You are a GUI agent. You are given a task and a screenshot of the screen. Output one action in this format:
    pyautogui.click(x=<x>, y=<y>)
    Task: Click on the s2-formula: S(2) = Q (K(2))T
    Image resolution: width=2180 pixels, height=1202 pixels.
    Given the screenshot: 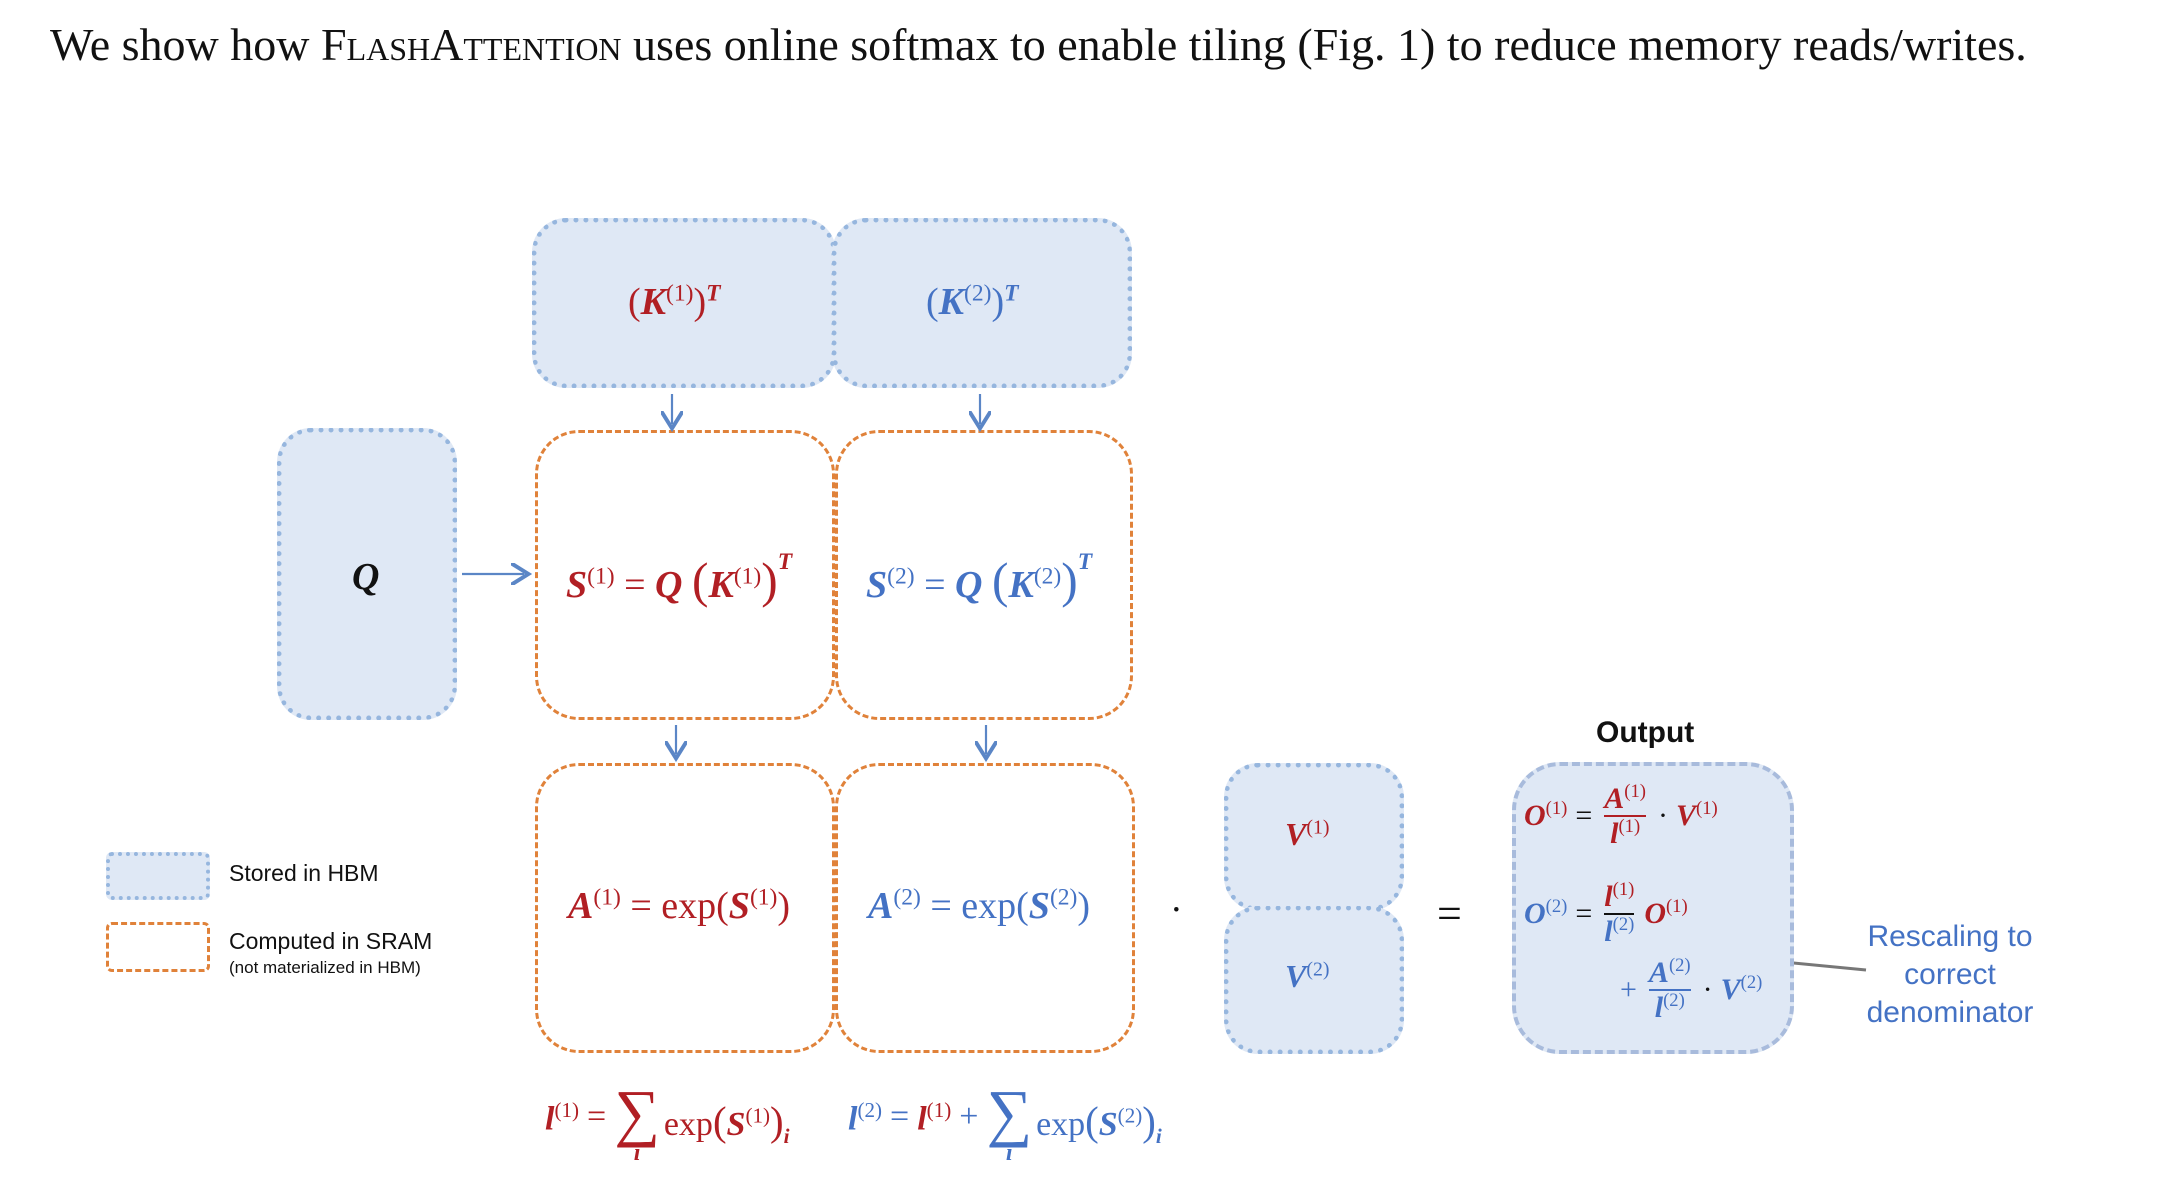 What is the action you would take?
    pyautogui.click(x=979, y=578)
    